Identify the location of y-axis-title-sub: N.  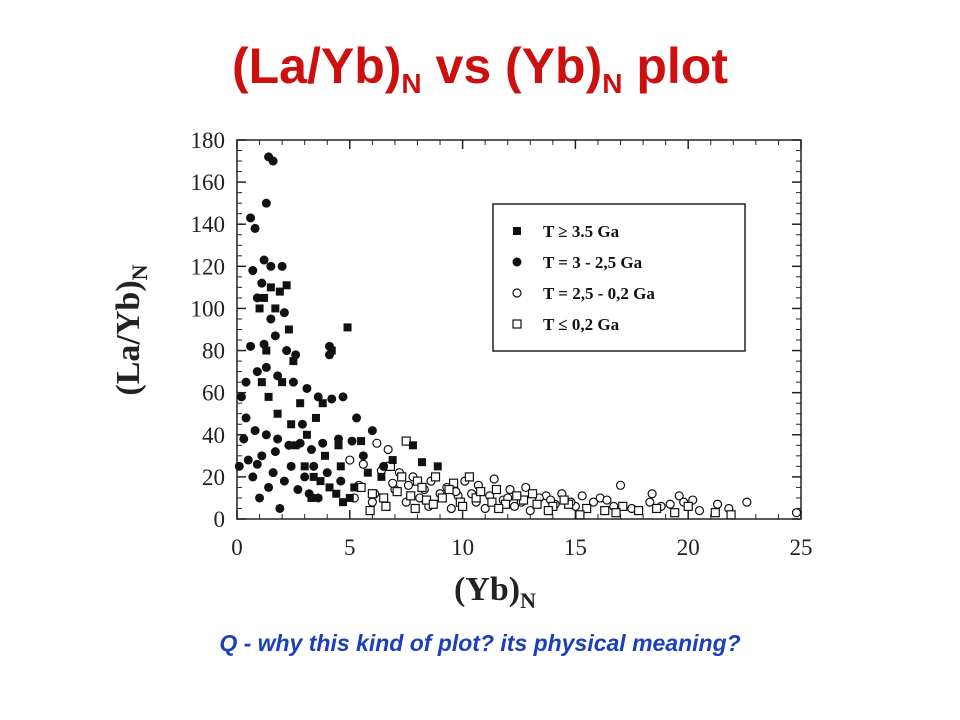
(139, 272).